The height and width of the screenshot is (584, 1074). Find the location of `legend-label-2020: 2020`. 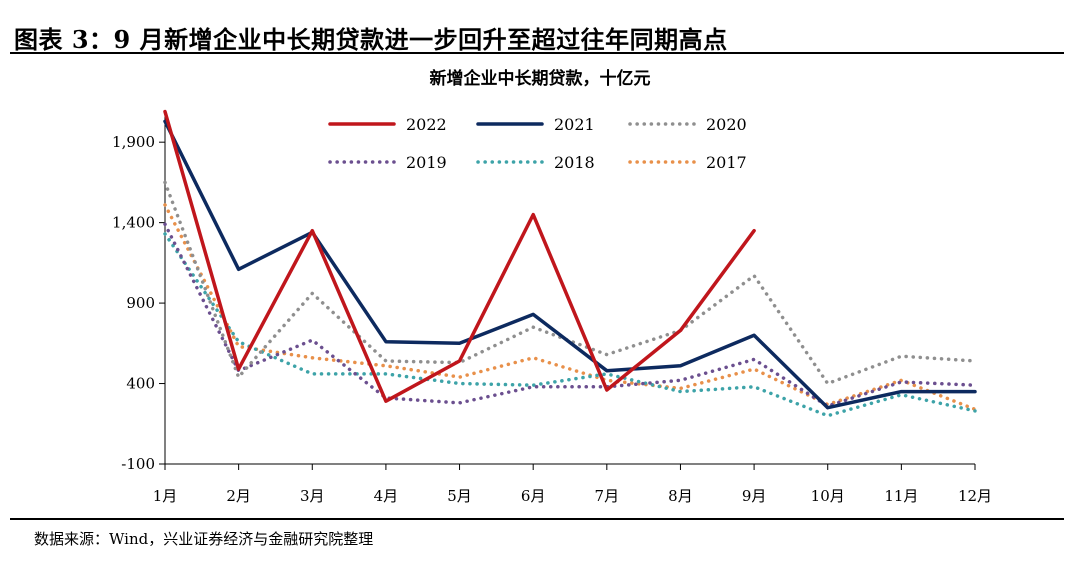

legend-label-2020: 2020 is located at coordinates (726, 124).